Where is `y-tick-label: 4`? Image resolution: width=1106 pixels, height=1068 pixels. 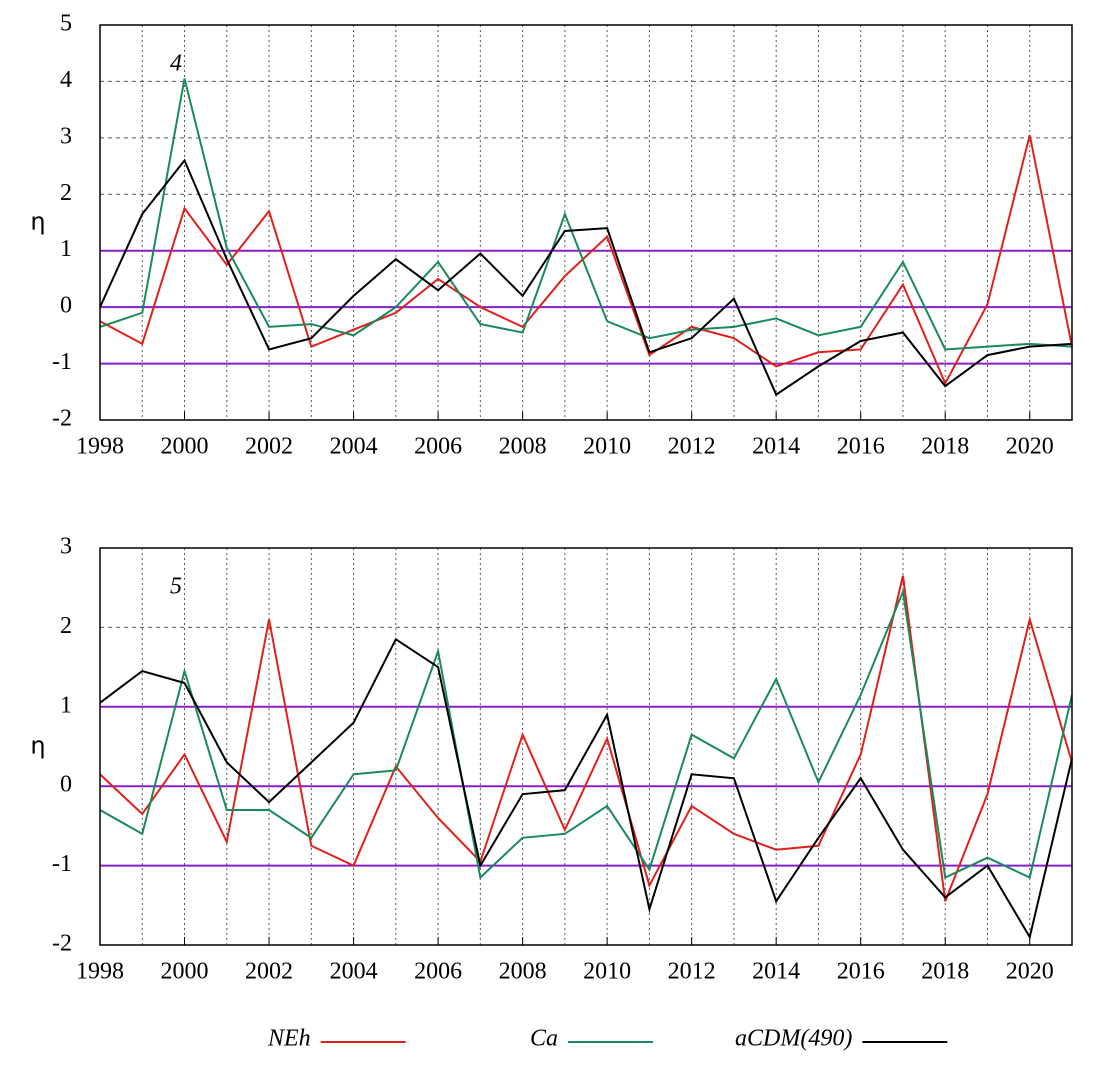
y-tick-label: 4 is located at coordinates (66, 80).